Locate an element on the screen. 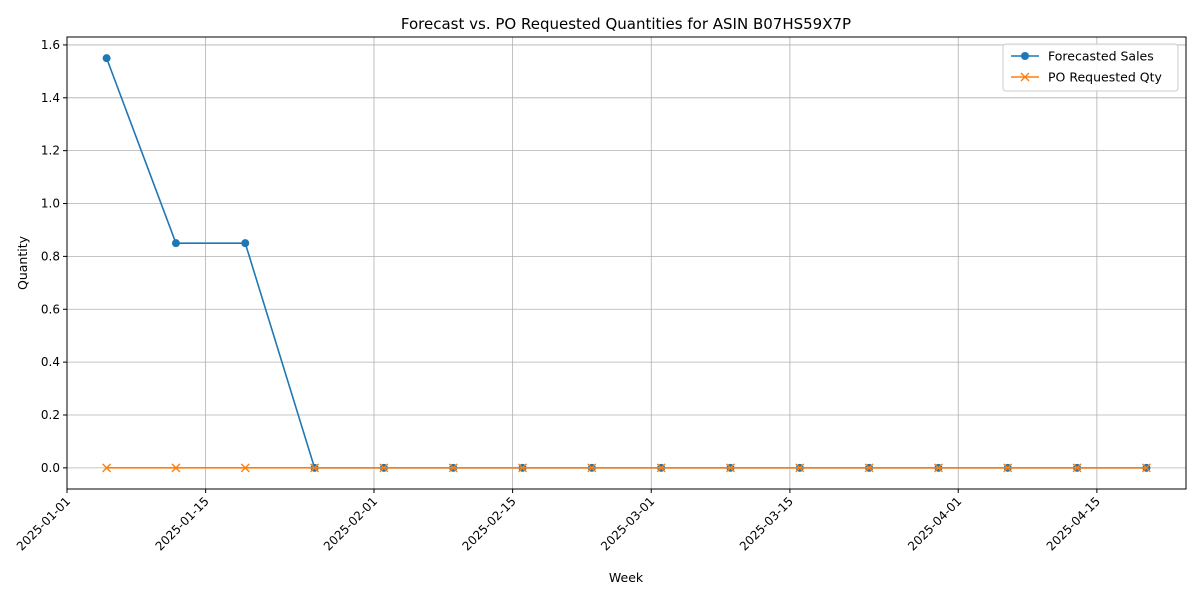 The width and height of the screenshot is (1200, 600). y-tick-label: 0.6 is located at coordinates (50, 309).